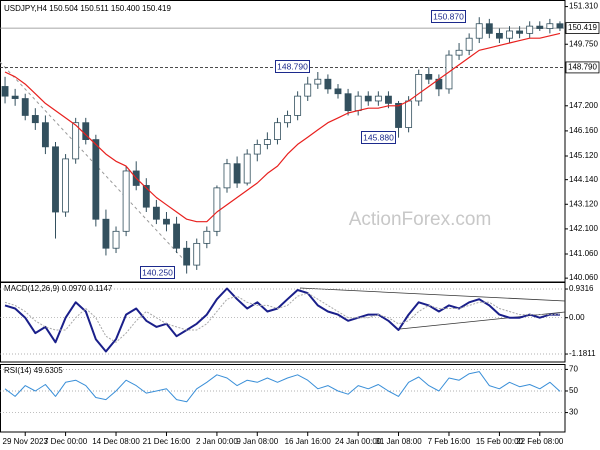 This screenshot has width=600, height=450. I want to click on annotation: 140.250, so click(157, 272).